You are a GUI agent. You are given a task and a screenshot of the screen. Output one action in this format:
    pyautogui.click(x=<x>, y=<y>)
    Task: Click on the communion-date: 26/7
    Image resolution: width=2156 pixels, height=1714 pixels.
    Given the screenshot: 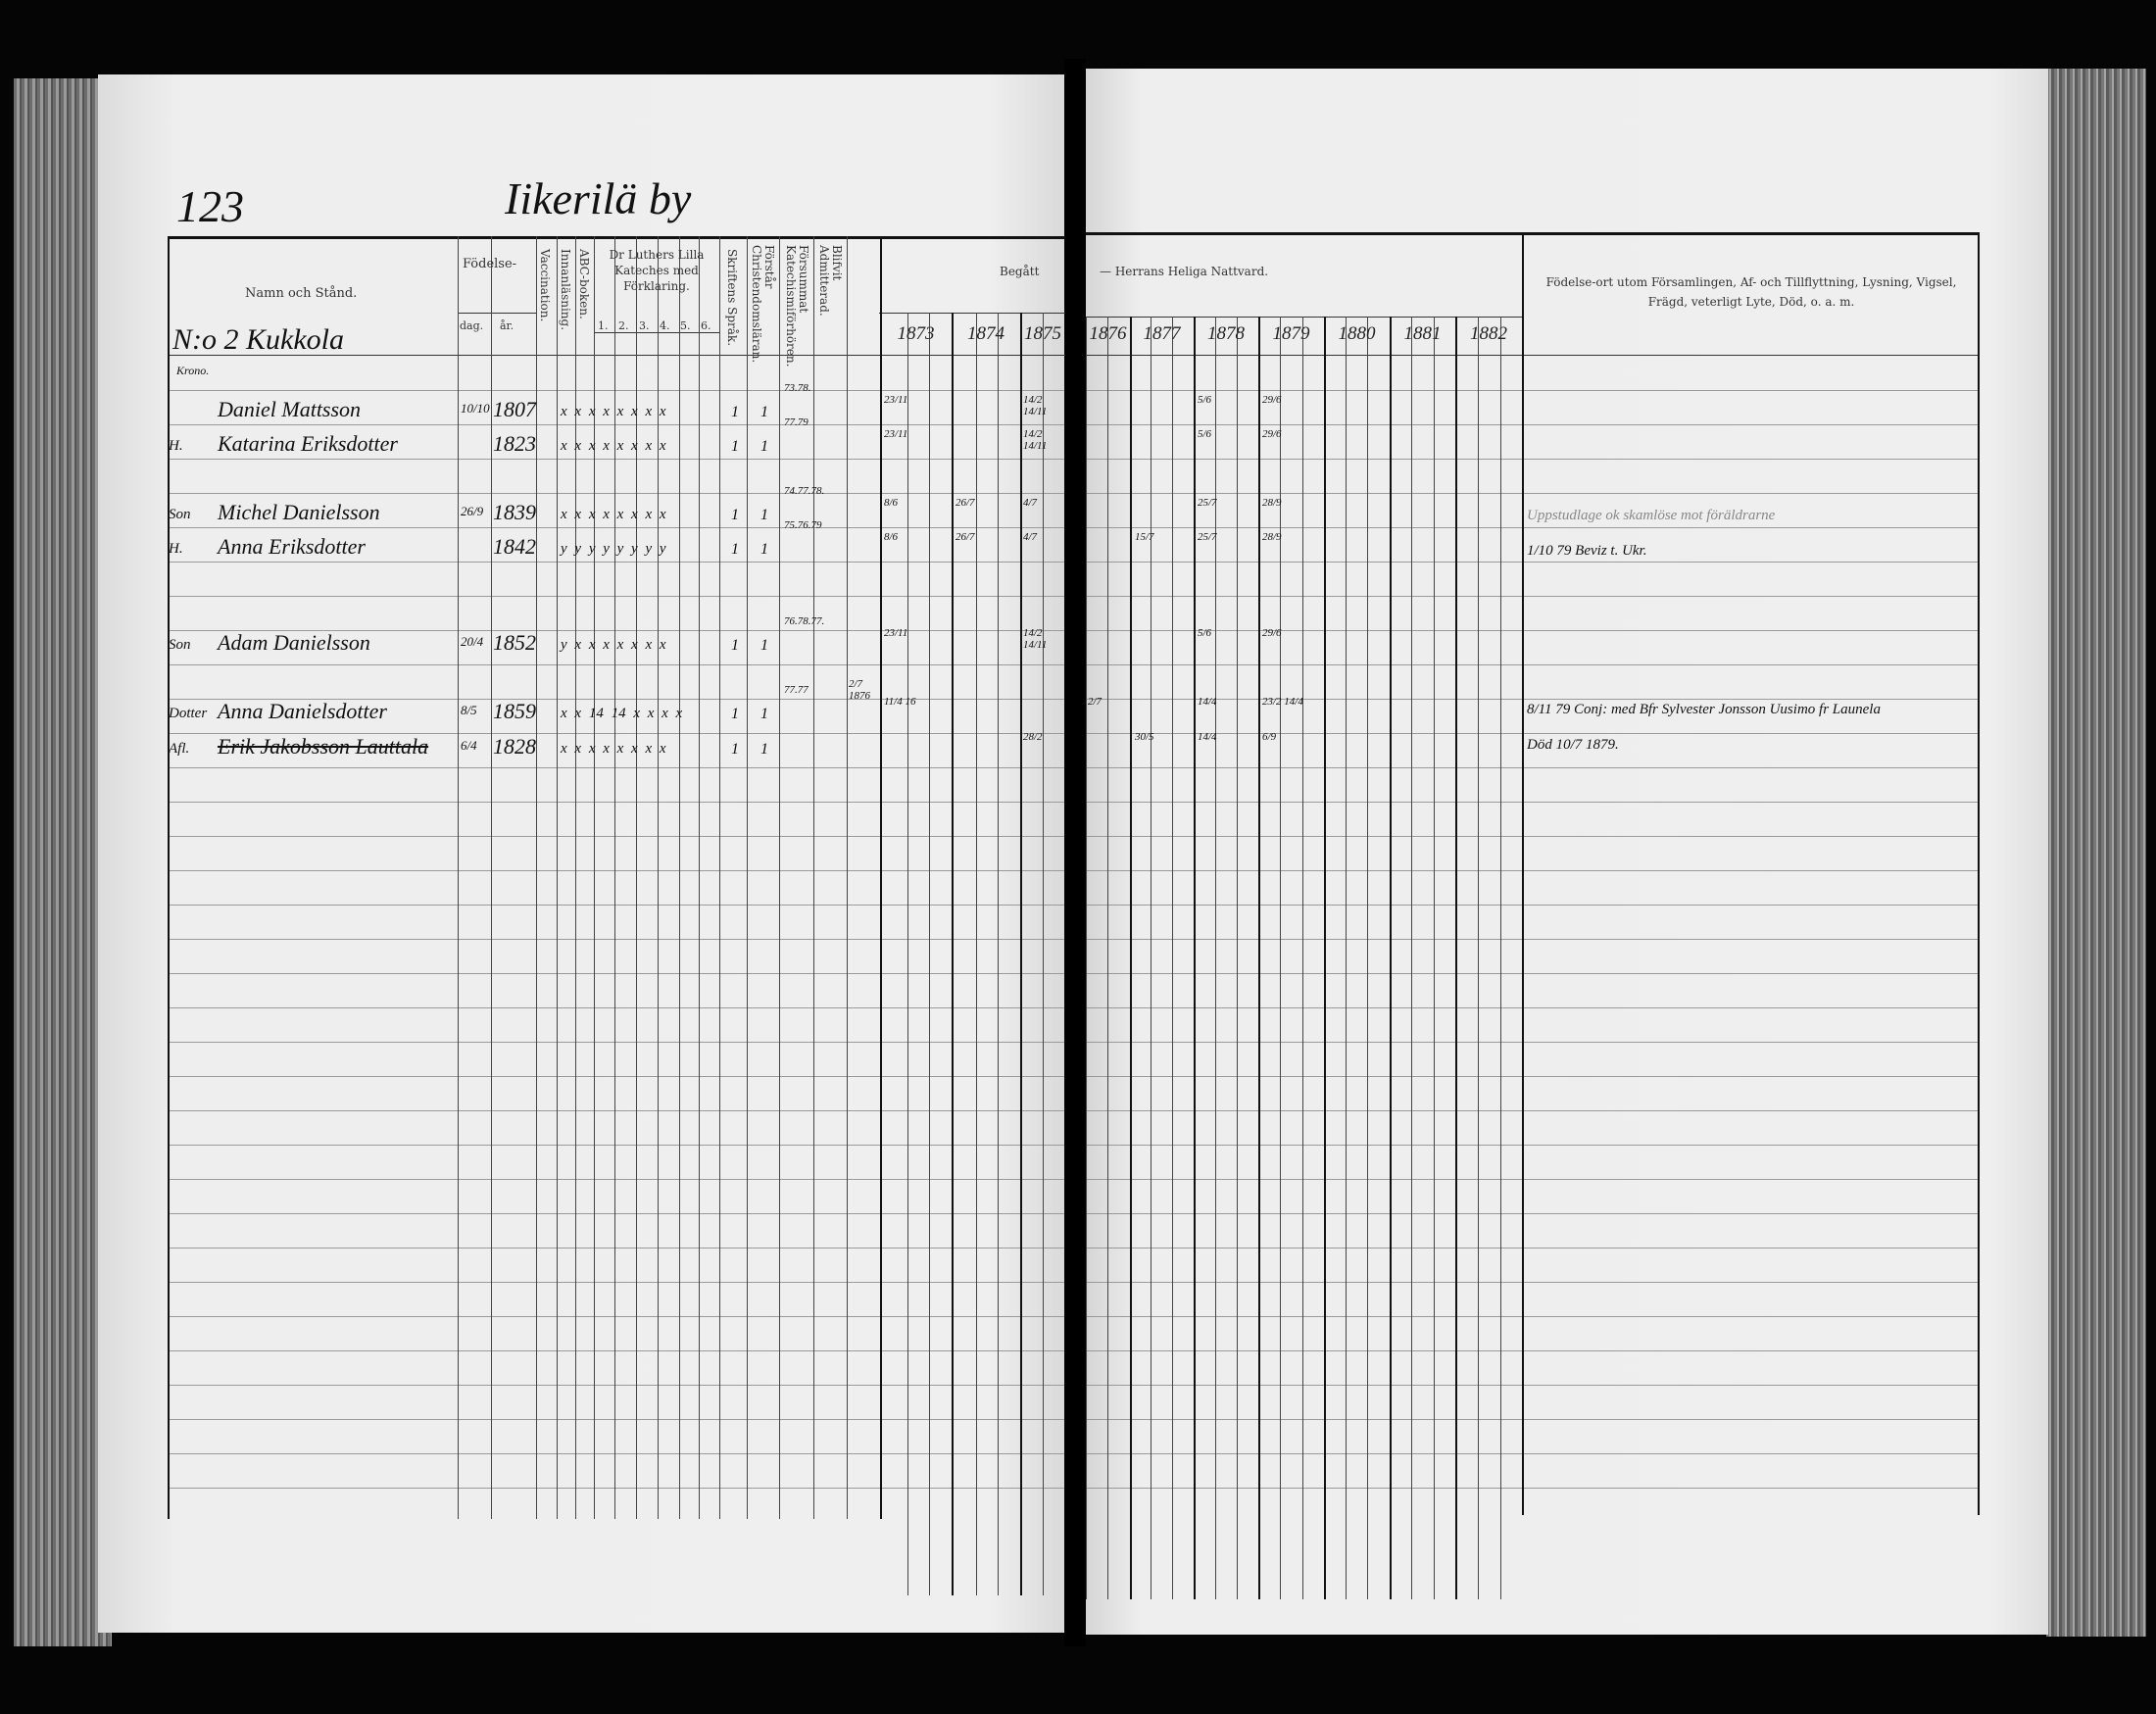 What is the action you would take?
    pyautogui.click(x=965, y=537)
    